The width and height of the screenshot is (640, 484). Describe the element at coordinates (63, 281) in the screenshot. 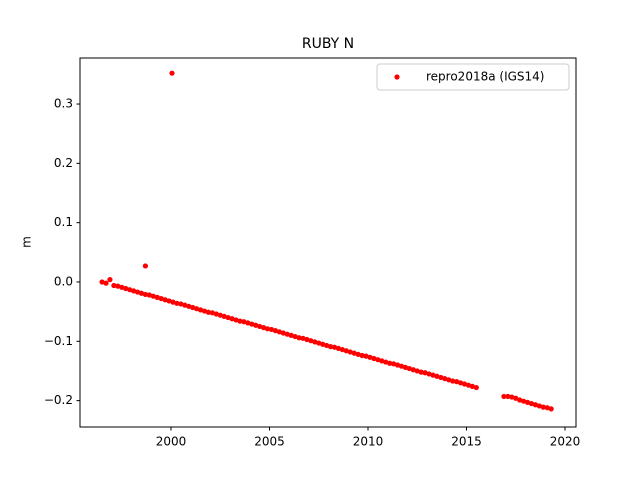

I see `y-tick-label: 0.0` at that location.